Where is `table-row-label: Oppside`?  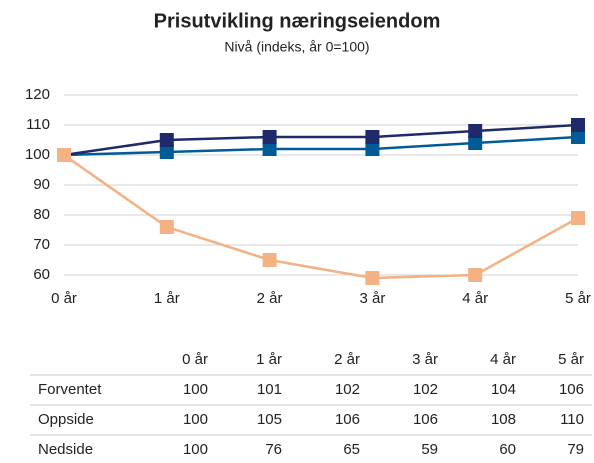
table-row-label: Oppside is located at coordinates (66, 419).